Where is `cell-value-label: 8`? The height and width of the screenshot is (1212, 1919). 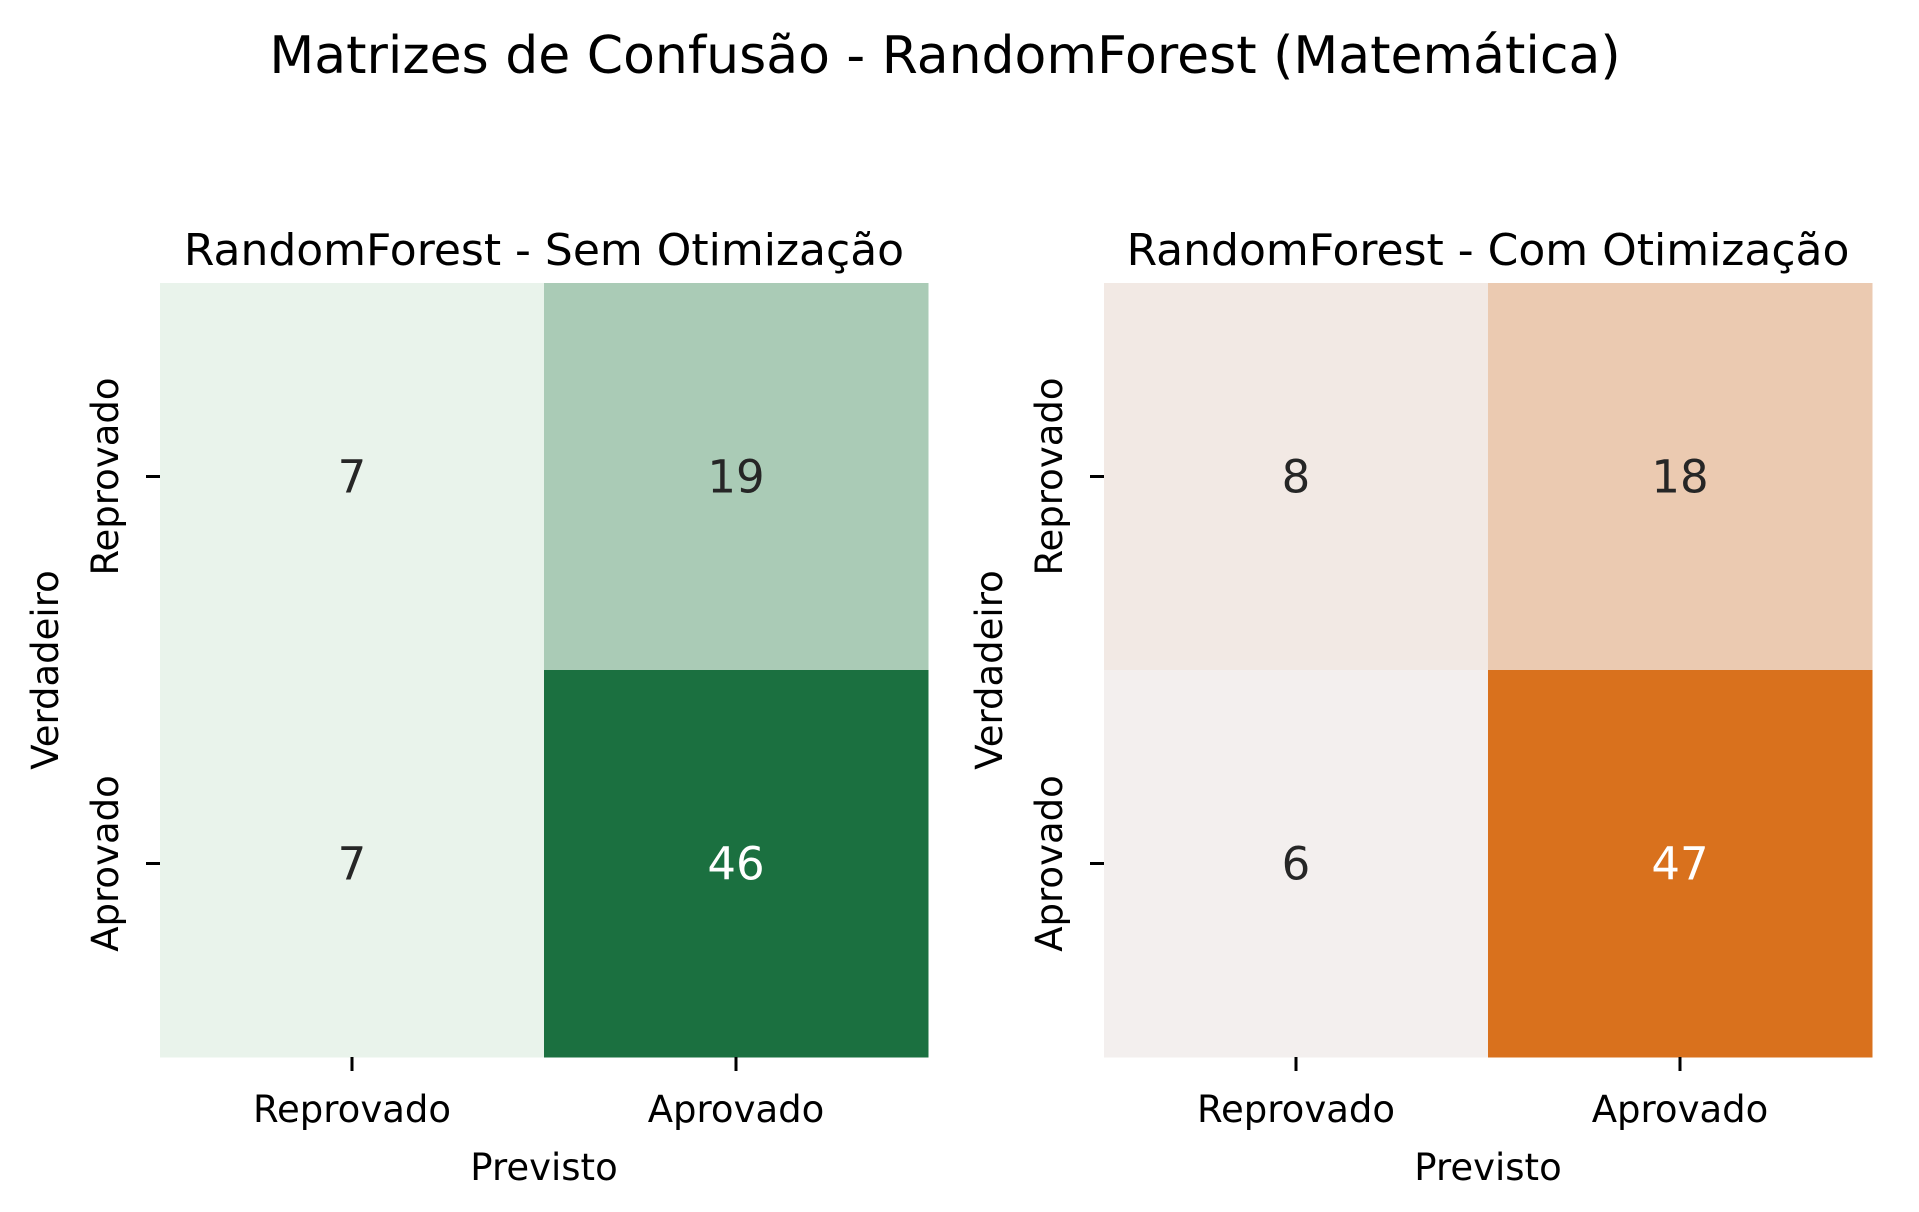
cell-value-label: 8 is located at coordinates (1296, 477).